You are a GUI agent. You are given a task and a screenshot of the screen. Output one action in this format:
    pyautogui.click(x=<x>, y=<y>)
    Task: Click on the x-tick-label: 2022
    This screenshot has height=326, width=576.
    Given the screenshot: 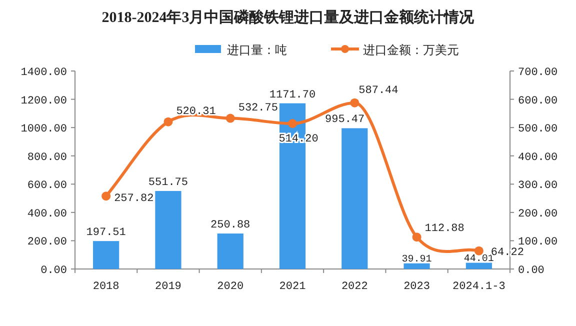 What is the action you would take?
    pyautogui.click(x=354, y=287)
    